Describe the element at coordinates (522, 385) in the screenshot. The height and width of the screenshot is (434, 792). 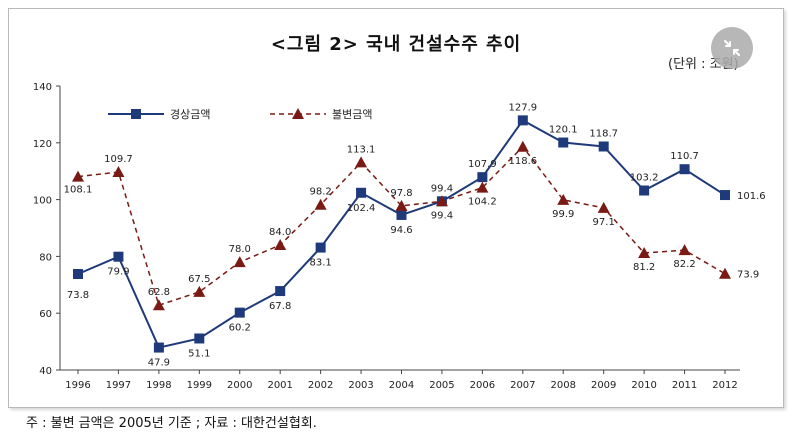
I see `x-tick-label: 2007` at that location.